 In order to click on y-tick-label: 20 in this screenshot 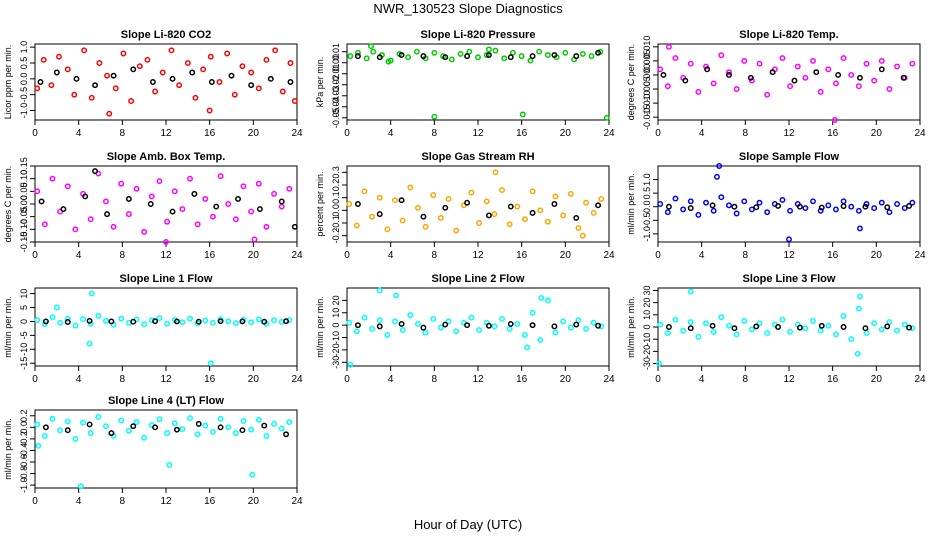, I will do `click(647, 303)`.